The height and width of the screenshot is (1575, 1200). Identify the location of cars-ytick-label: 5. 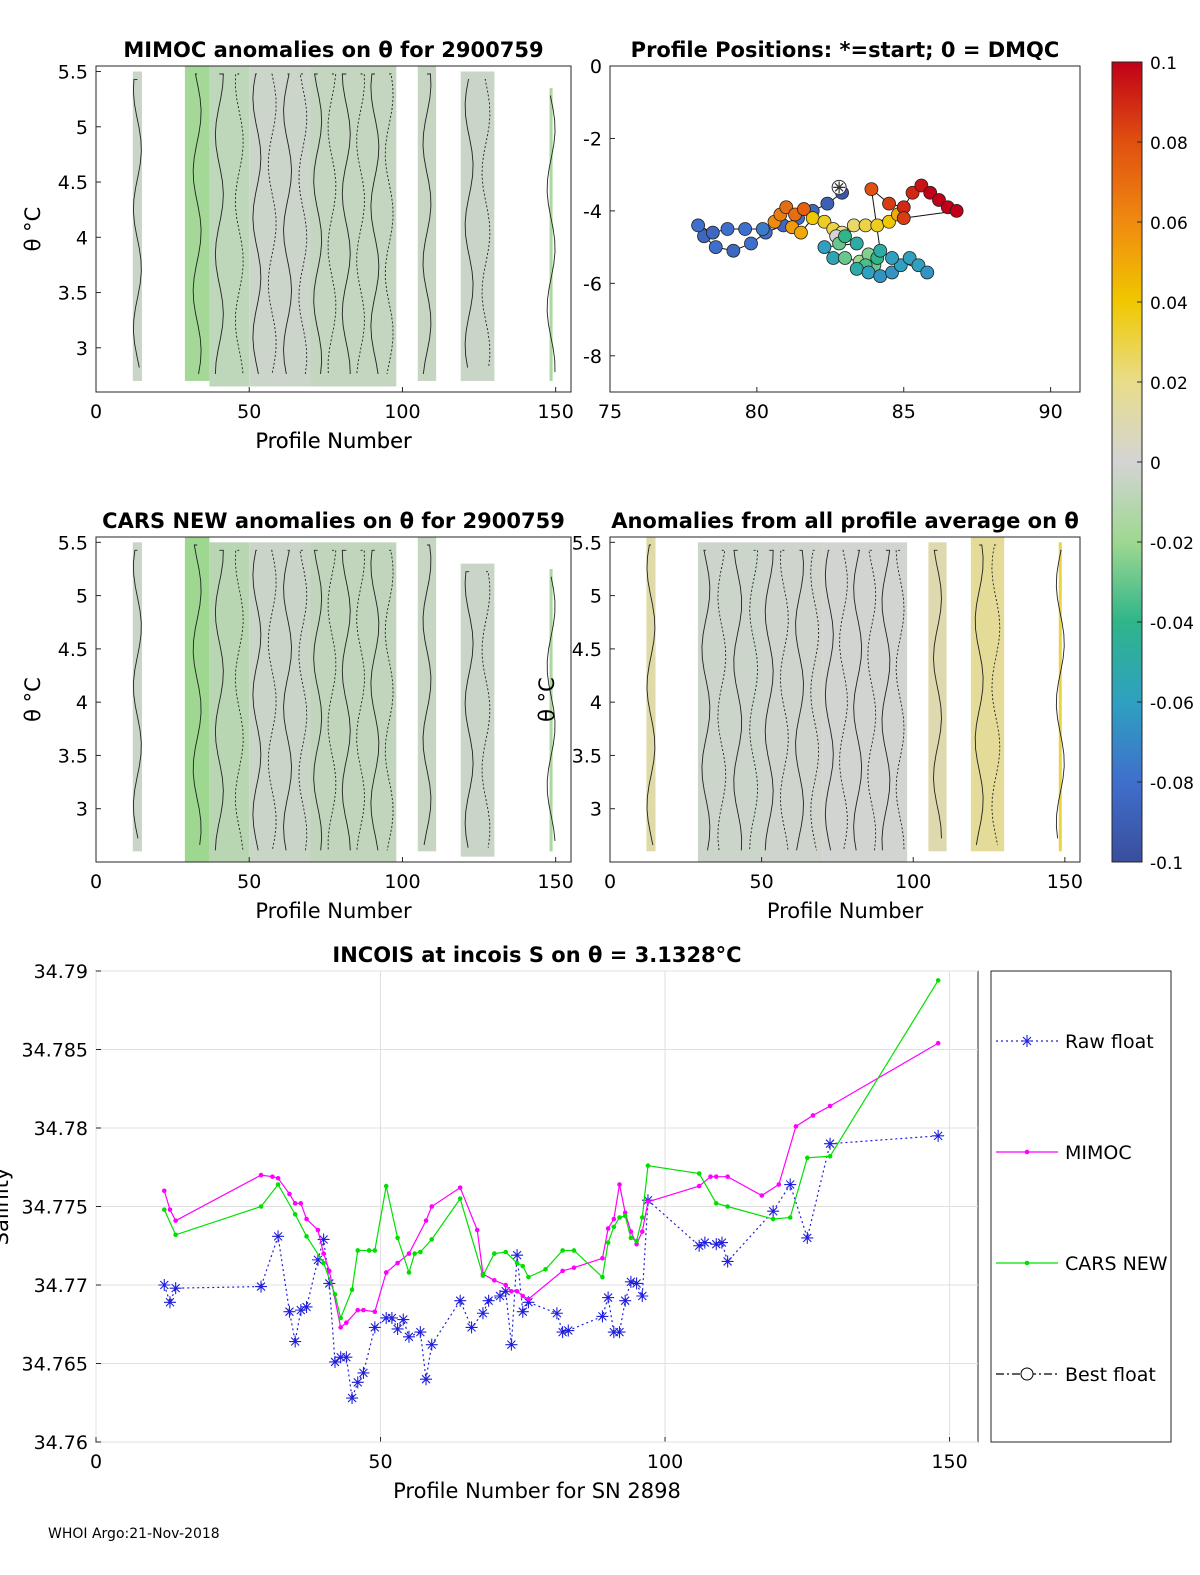
(82, 597).